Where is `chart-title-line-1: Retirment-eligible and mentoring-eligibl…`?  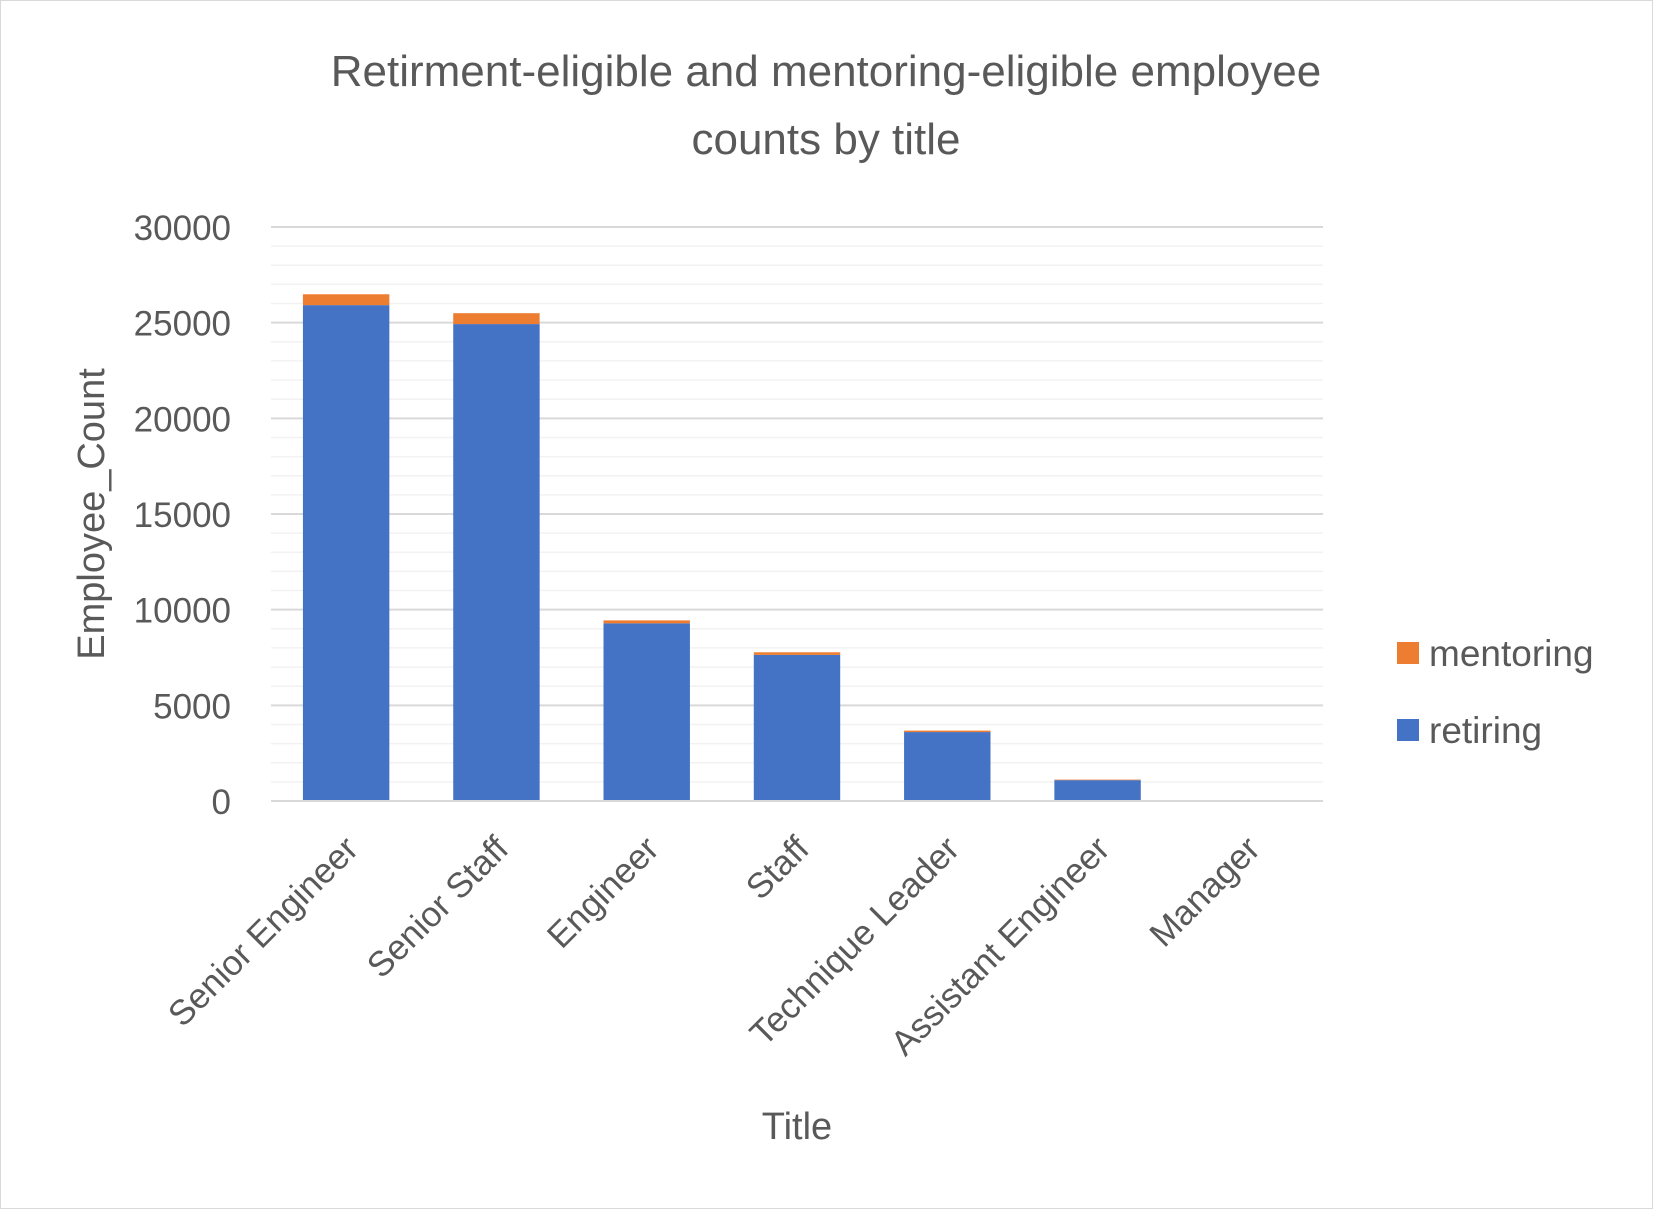 chart-title-line-1: Retirment-eligible and mentoring-eligibl… is located at coordinates (826, 71).